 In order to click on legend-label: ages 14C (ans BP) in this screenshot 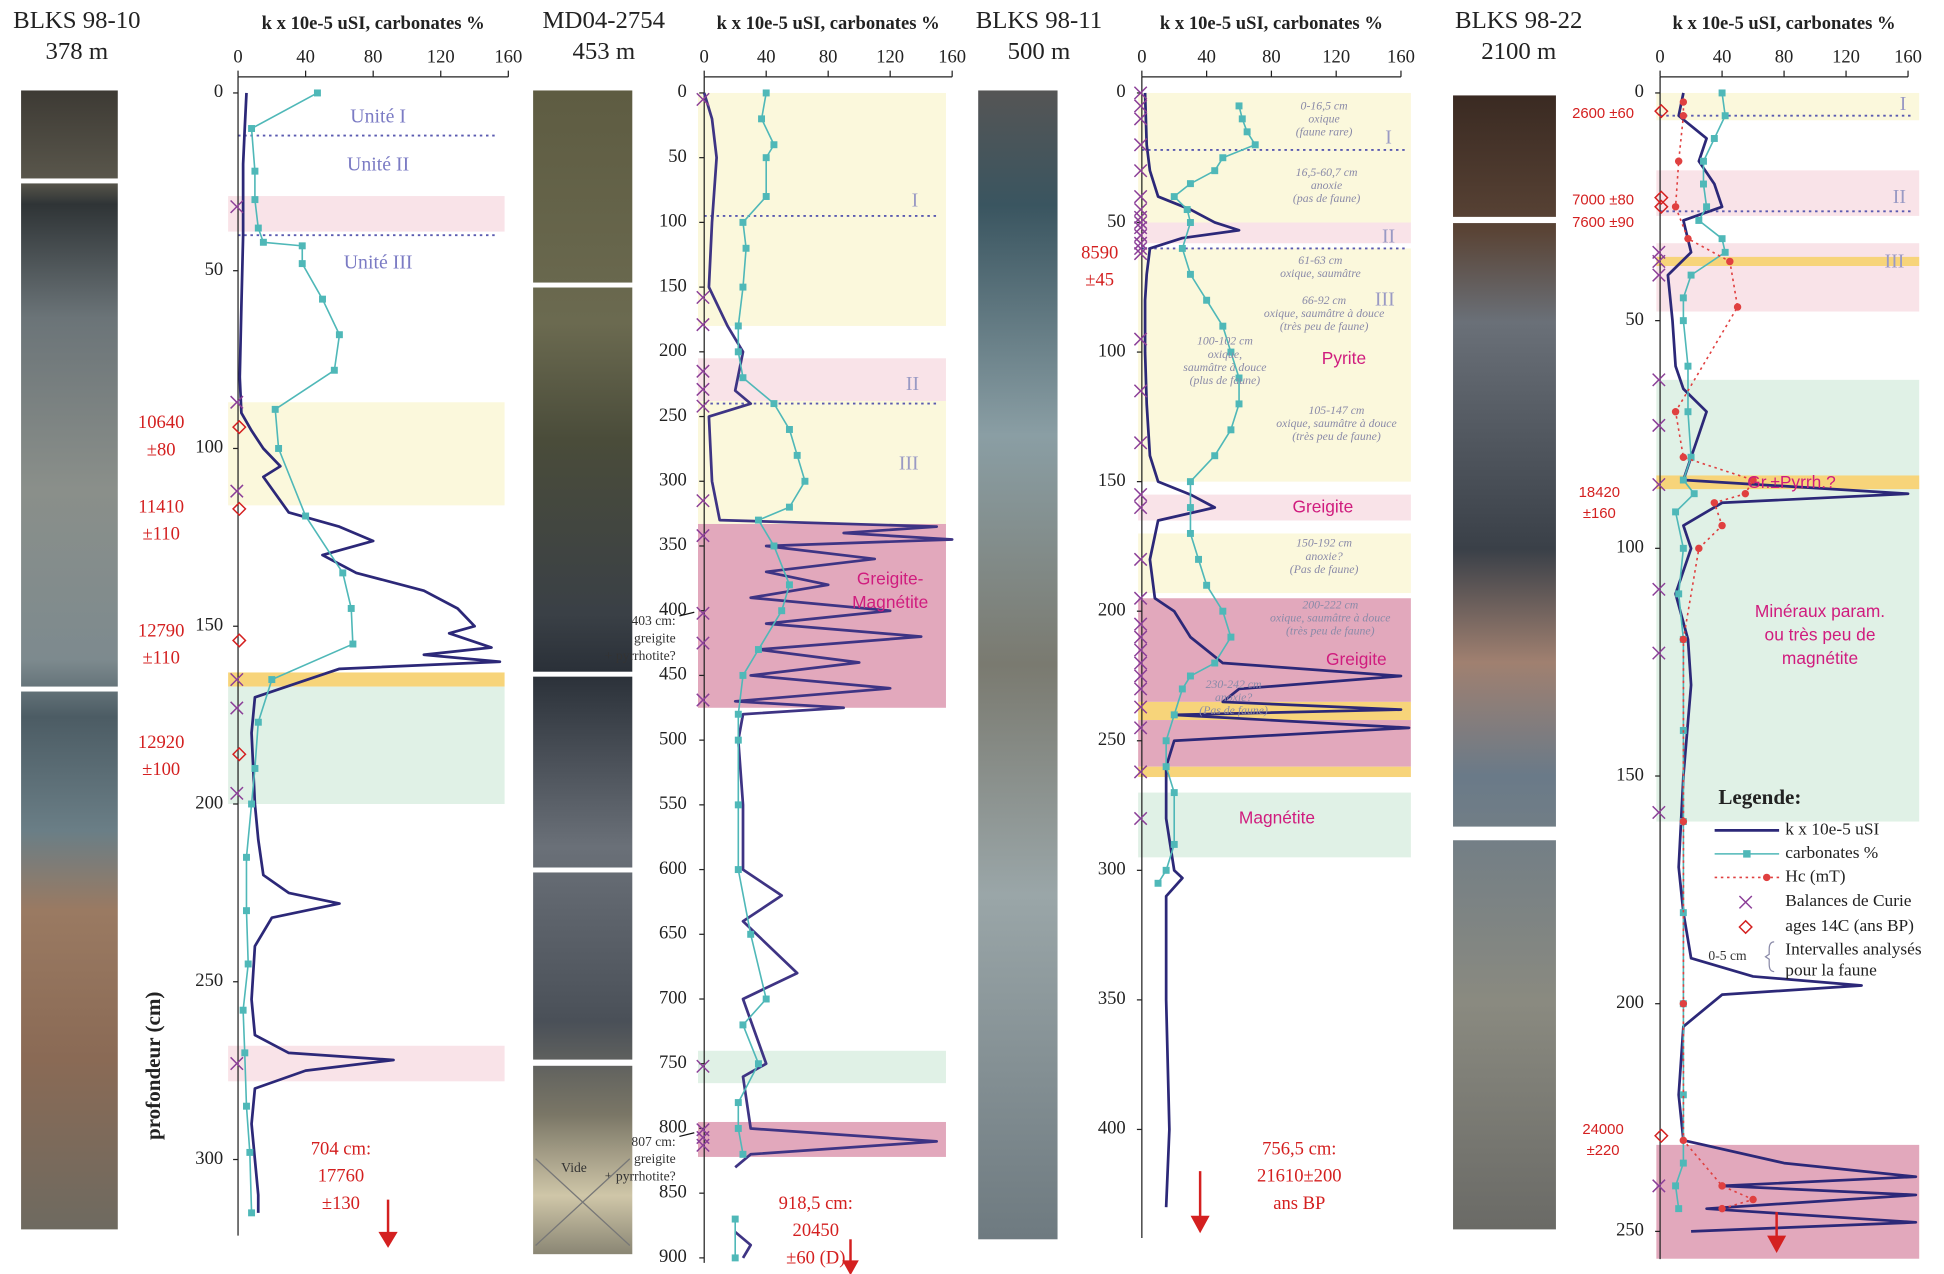, I will do `click(1849, 925)`.